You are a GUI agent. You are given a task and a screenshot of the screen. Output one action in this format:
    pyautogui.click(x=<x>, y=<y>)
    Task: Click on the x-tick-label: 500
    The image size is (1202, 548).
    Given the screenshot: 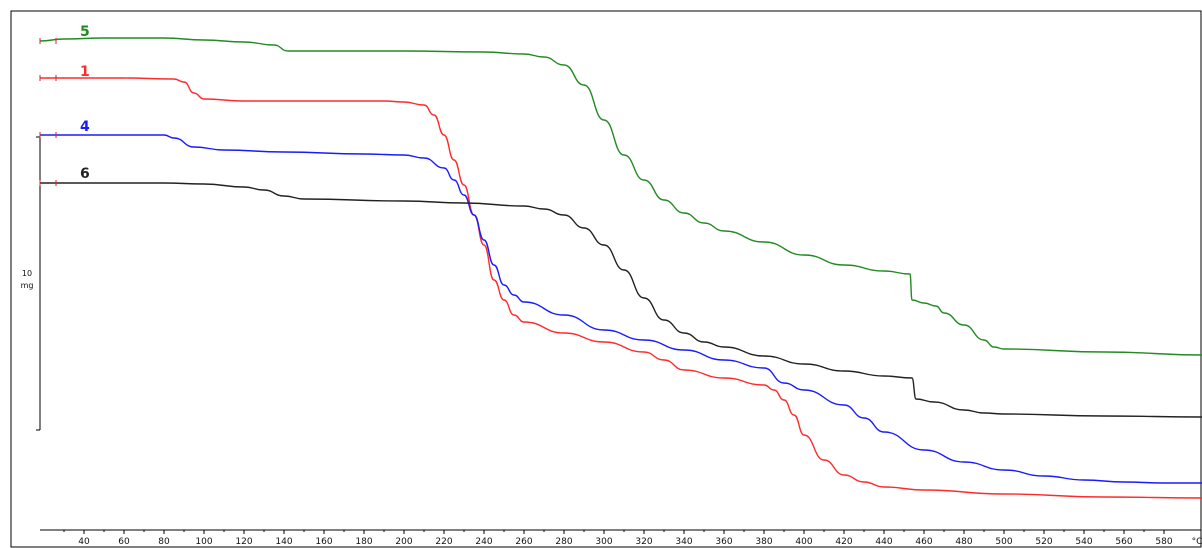 What is the action you would take?
    pyautogui.click(x=1003, y=542)
    